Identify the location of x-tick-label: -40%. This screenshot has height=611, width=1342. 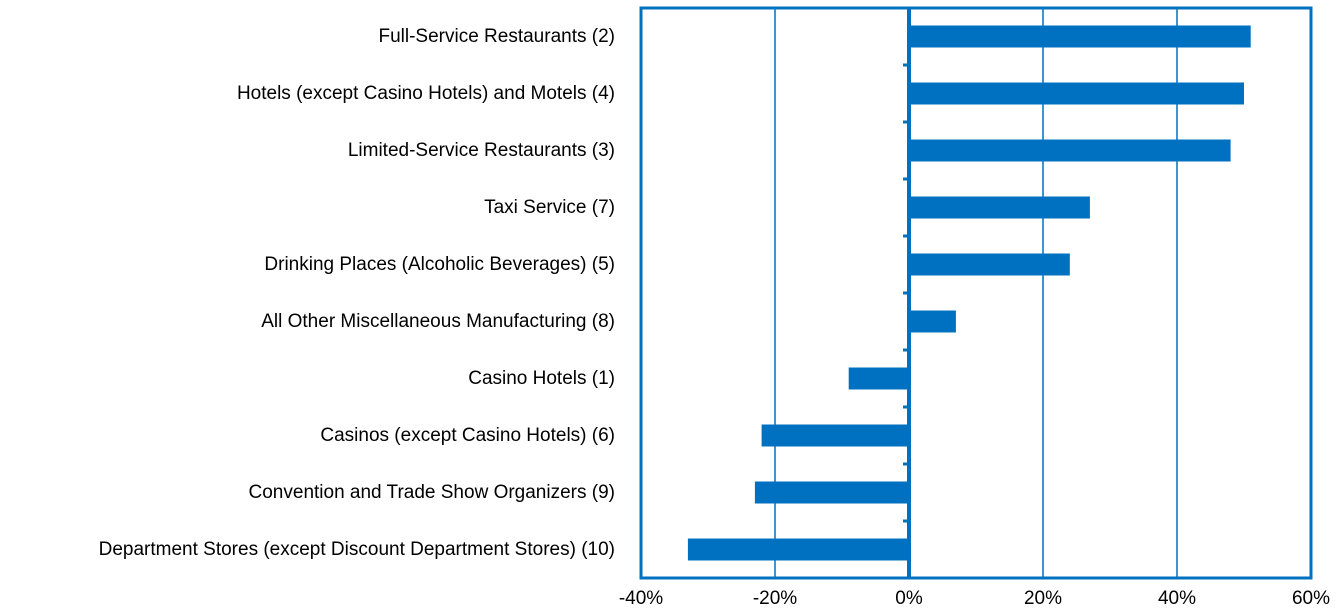
(641, 598).